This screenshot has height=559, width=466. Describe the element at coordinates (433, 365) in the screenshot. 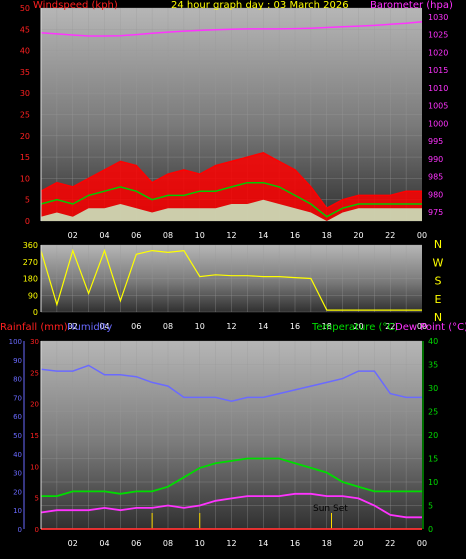

I see `temperature-tick-label: 35` at that location.